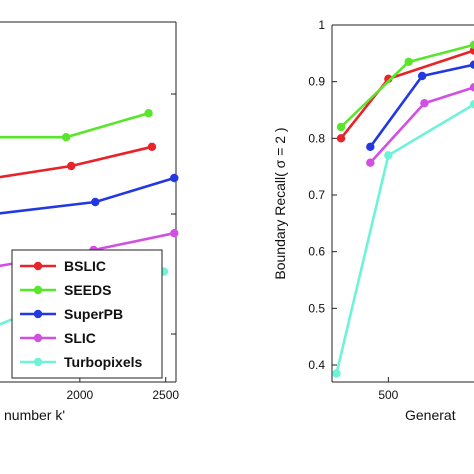 The height and width of the screenshot is (474, 474). What do you see at coordinates (388, 395) in the screenshot?
I see `x-tick-label: 500` at bounding box center [388, 395].